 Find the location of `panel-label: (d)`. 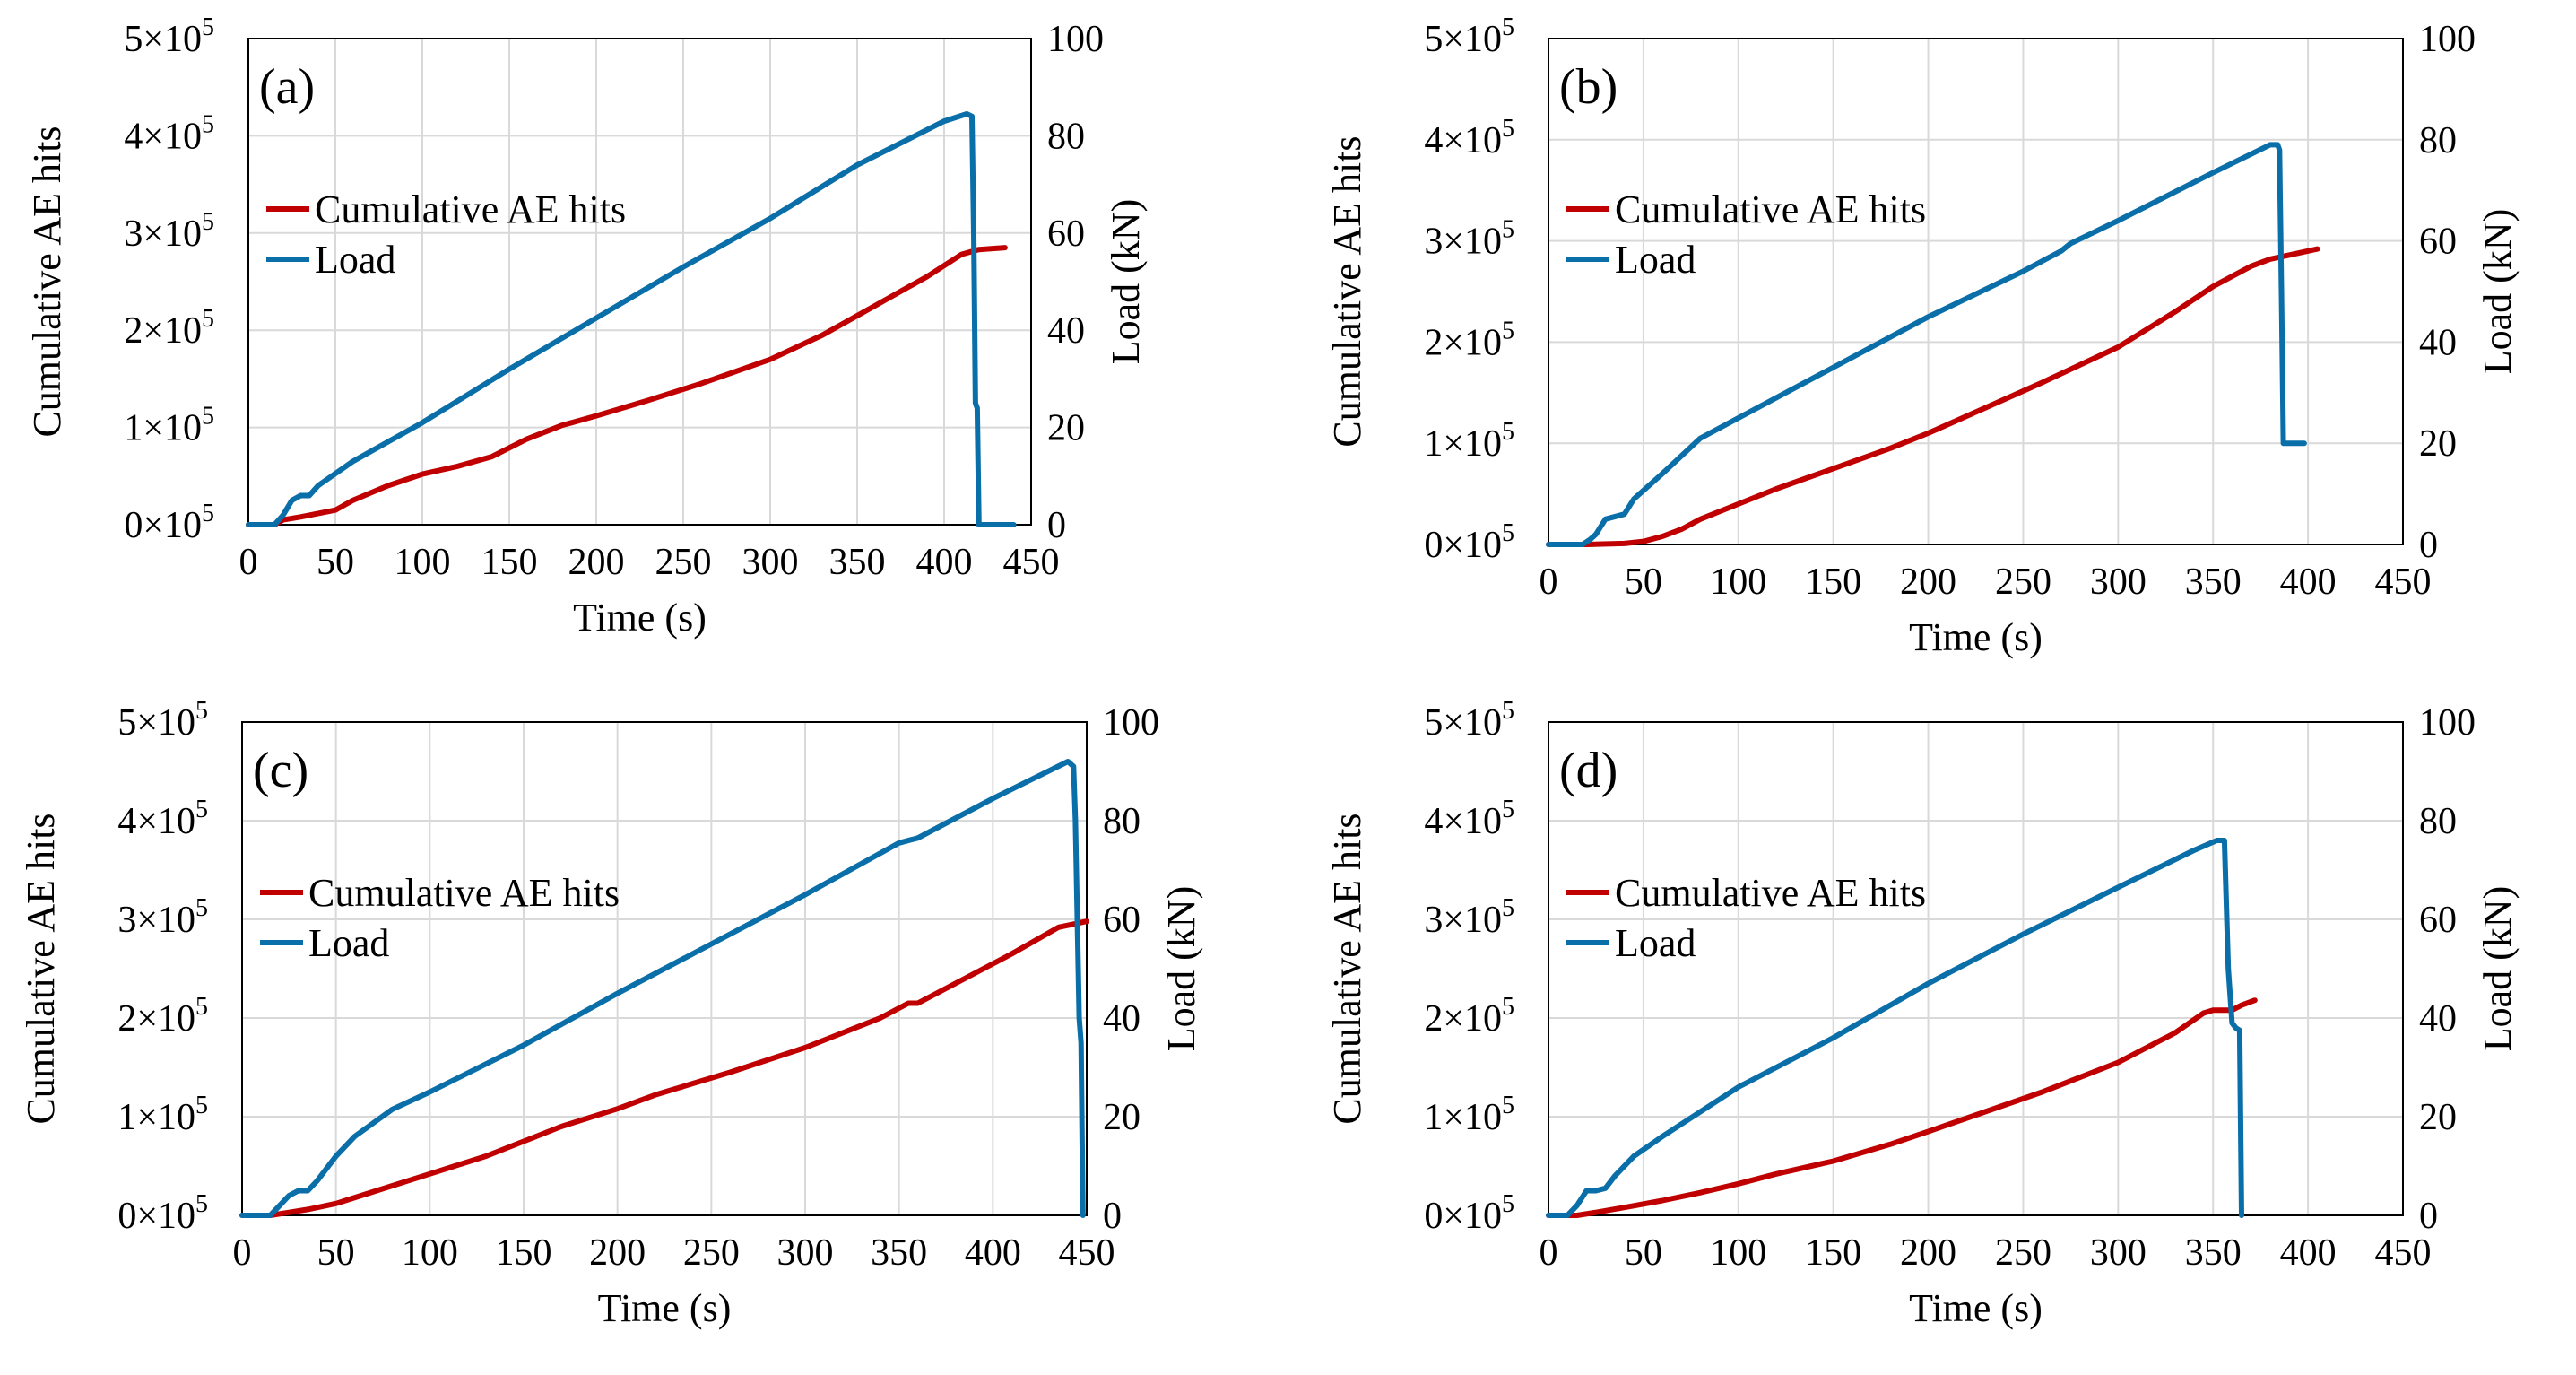

panel-label: (d) is located at coordinates (1588, 770).